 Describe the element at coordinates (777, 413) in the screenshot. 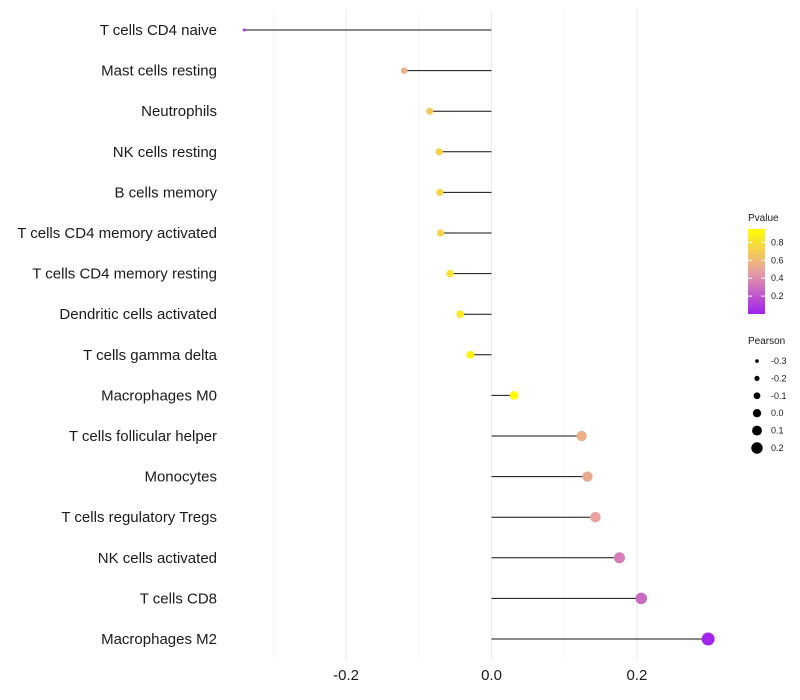

I see `pearson-legend-label: 0.0` at that location.